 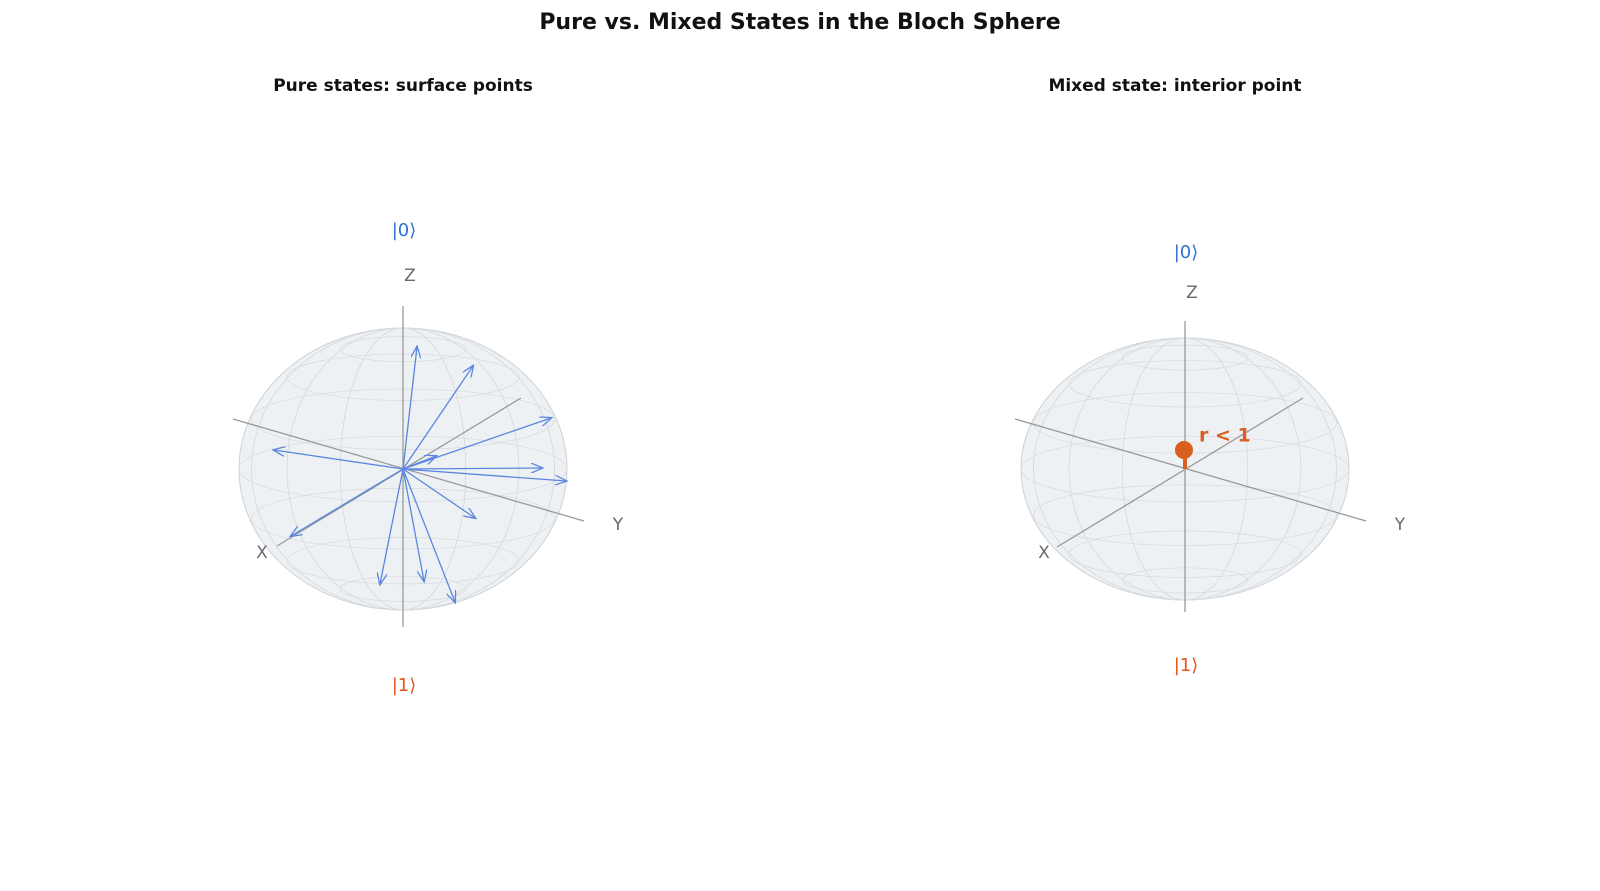 I want to click on x-axis, so click(x=1180, y=472).